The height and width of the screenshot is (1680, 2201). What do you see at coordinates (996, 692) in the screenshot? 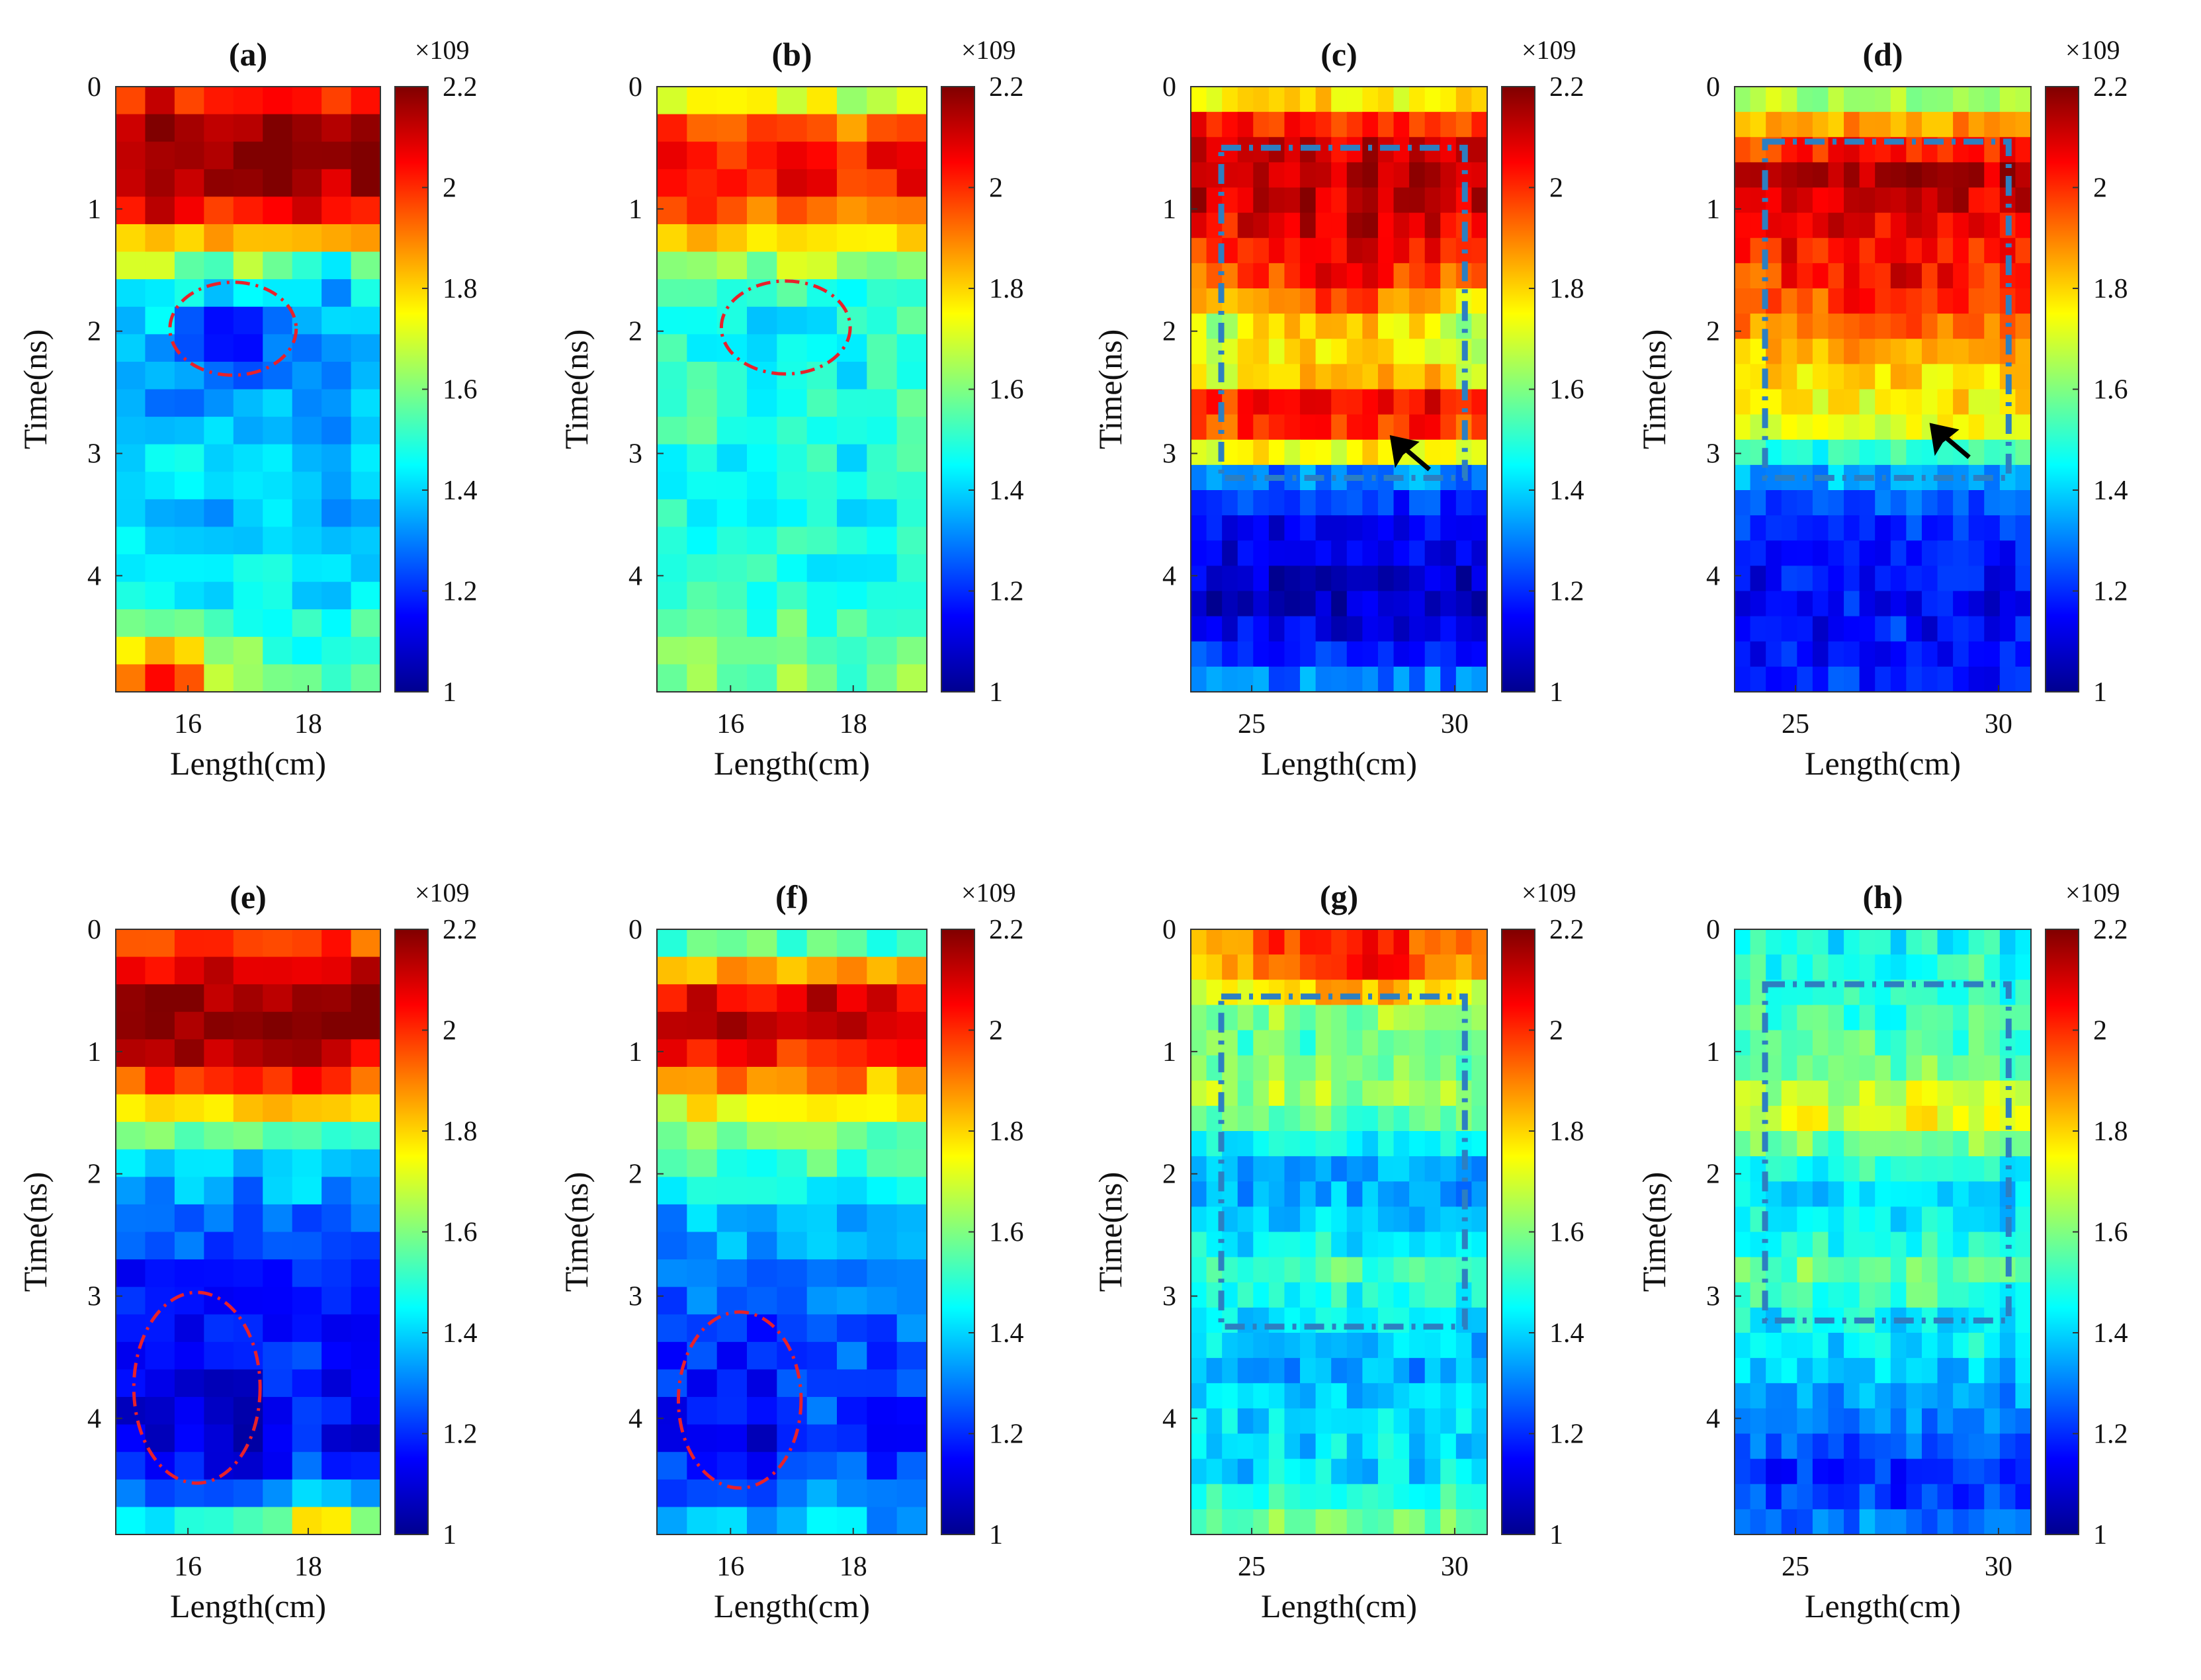
I see `colorbar-tick-label: 1` at bounding box center [996, 692].